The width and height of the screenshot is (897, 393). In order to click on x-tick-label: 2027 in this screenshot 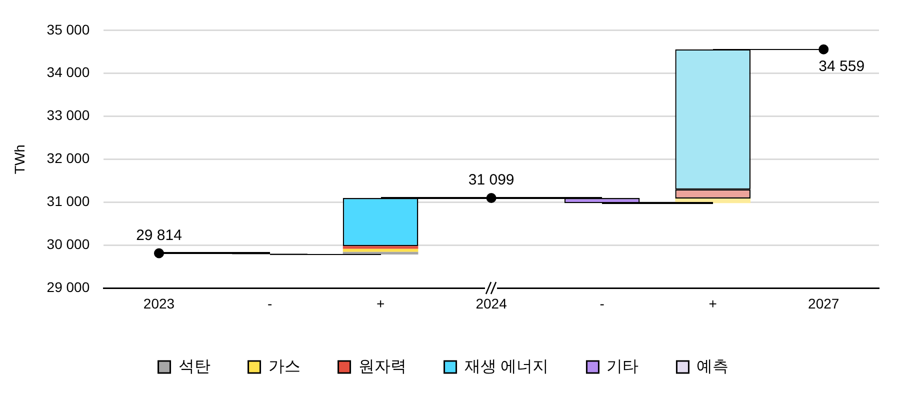, I will do `click(824, 303)`.